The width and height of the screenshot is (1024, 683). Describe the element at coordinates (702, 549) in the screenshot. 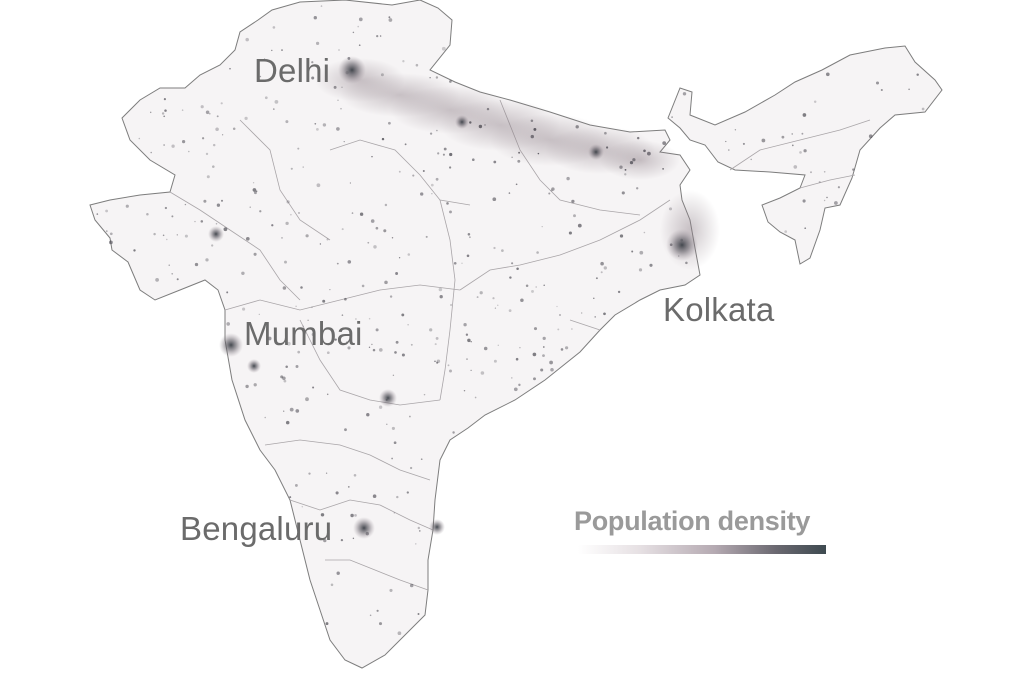

I see `legend-gradient-bar` at that location.